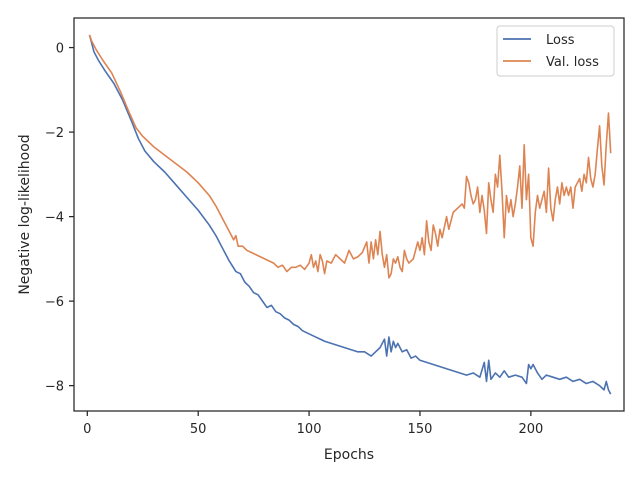  I want to click on x-axis: 0 50 100 150 200, so click(313, 424).